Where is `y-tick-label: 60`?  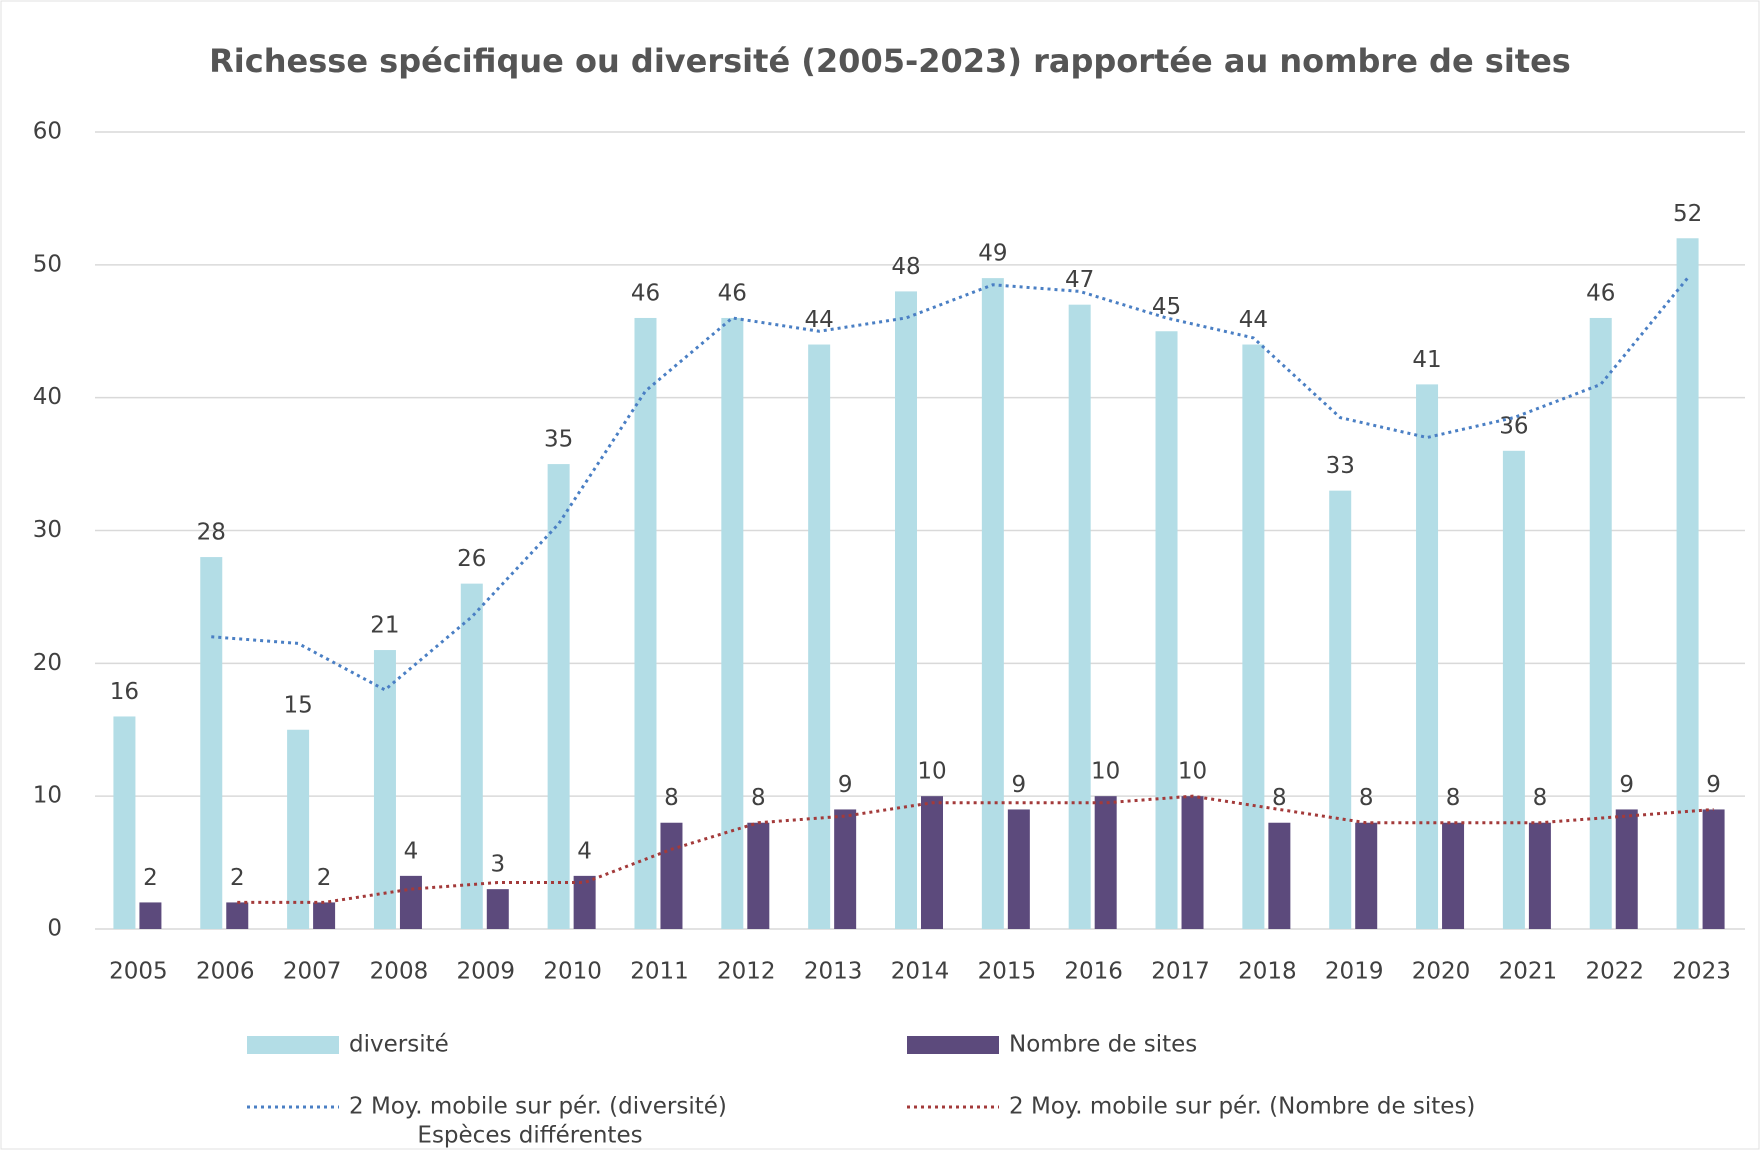
y-tick-label: 60 is located at coordinates (47, 132).